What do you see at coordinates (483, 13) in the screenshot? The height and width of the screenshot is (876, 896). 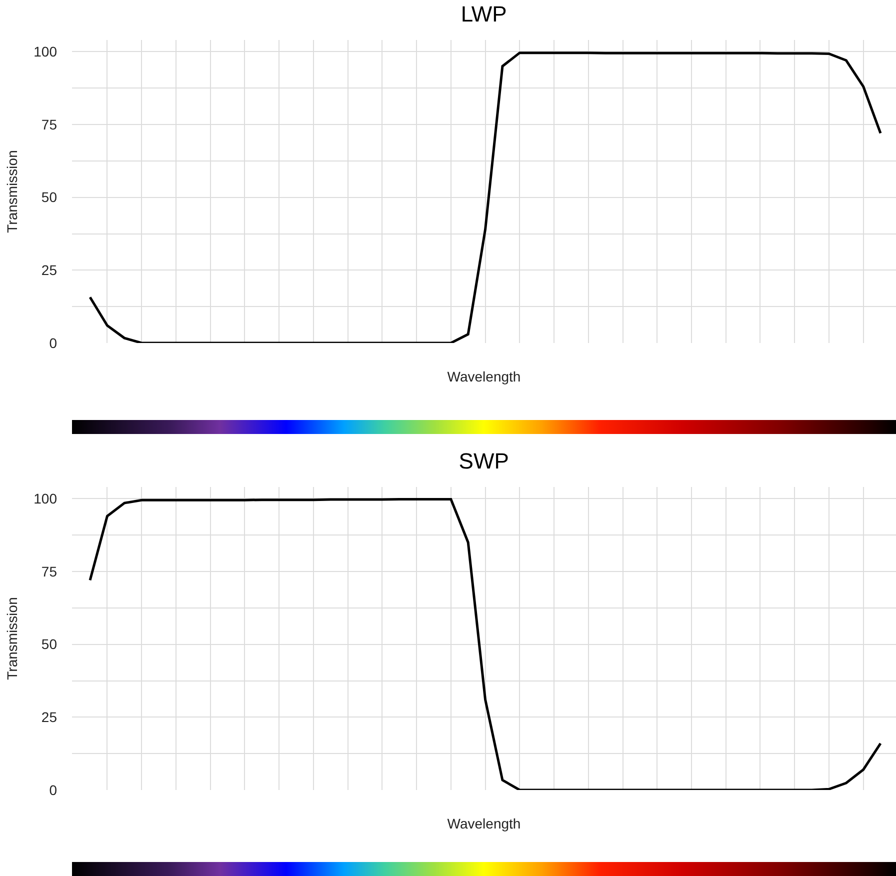 I see `chart-title: LWP` at bounding box center [483, 13].